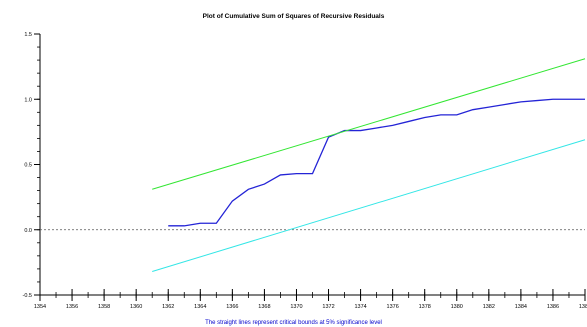 The height and width of the screenshot is (327, 587). Describe the element at coordinates (425, 307) in the screenshot. I see `x-tick-label: 1378` at that location.